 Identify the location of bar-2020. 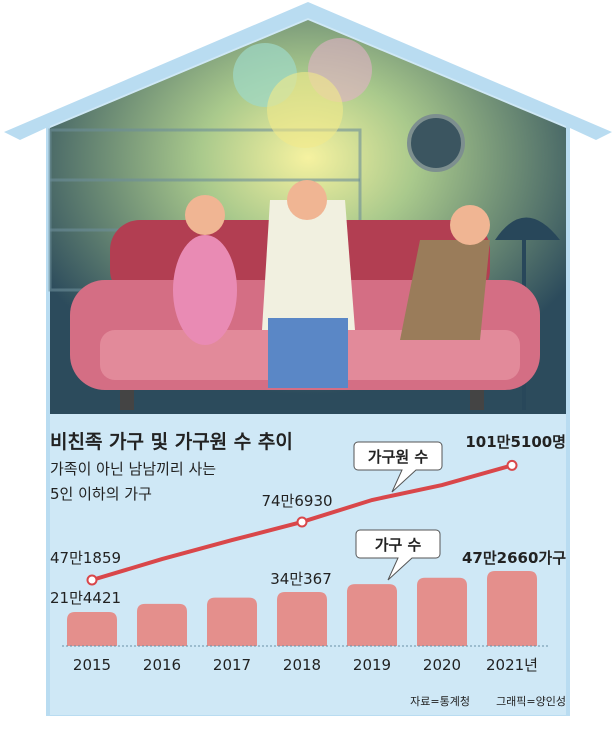
(442, 611).